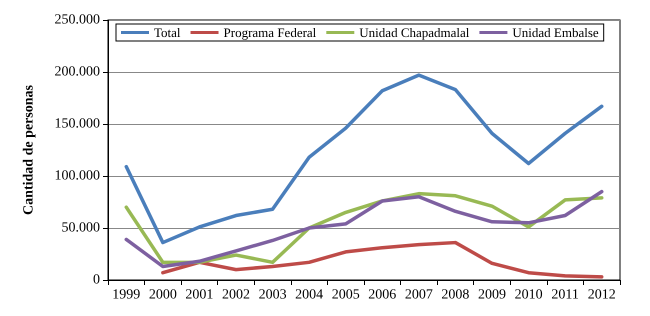 The height and width of the screenshot is (316, 650). I want to click on x-tick-label: 2007, so click(418, 295).